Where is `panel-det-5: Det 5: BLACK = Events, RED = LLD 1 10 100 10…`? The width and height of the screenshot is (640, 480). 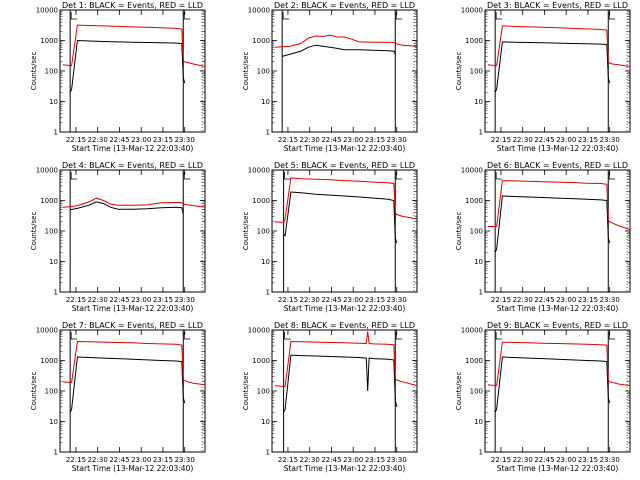 panel-det-5: Det 5: BLACK = Events, RED = LLD 1 10 100 10… is located at coordinates (330, 237).